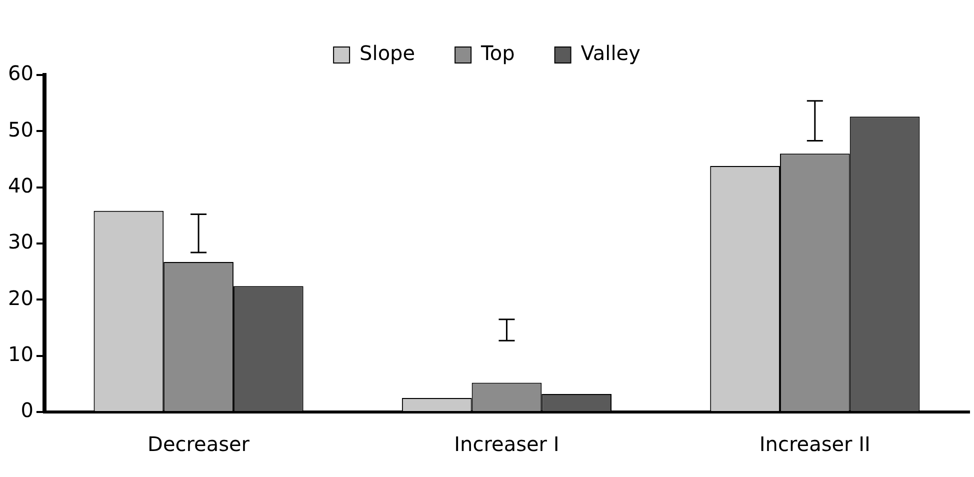 The image size is (974, 477). Describe the element at coordinates (21, 73) in the screenshot. I see `y-tick-label: 60` at that location.